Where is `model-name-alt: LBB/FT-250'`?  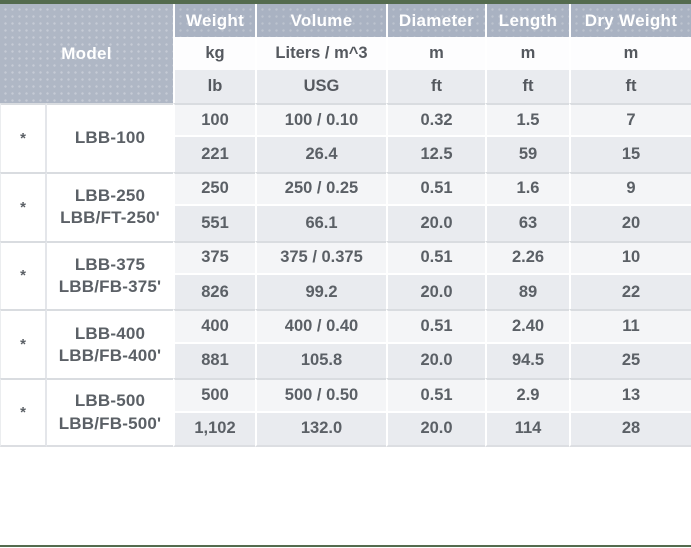 model-name-alt: LBB/FT-250' is located at coordinates (110, 218).